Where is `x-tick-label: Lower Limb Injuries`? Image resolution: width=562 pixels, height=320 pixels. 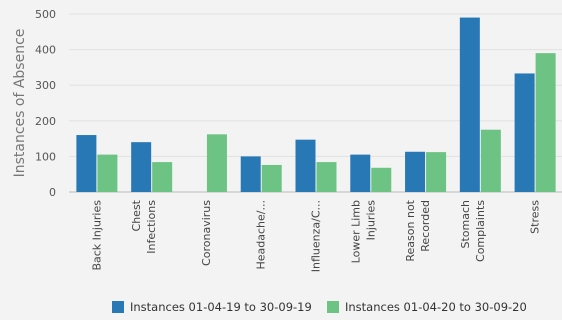
x-tick-label: Lower Limb Injuries is located at coordinates (363, 232).